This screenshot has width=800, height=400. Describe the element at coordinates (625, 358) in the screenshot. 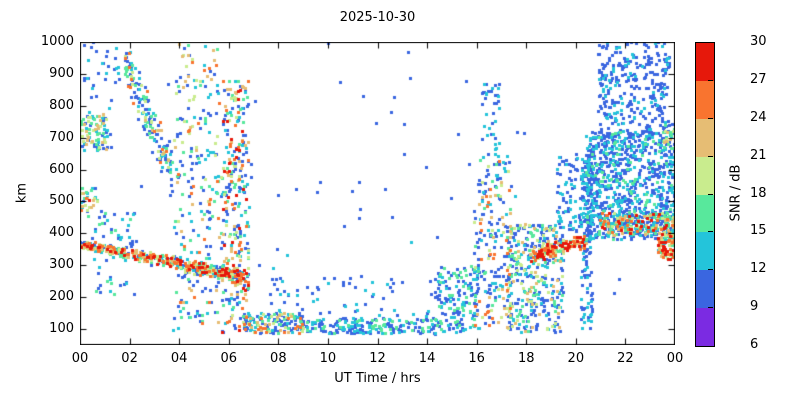

I see `x-tick-label: 22` at that location.